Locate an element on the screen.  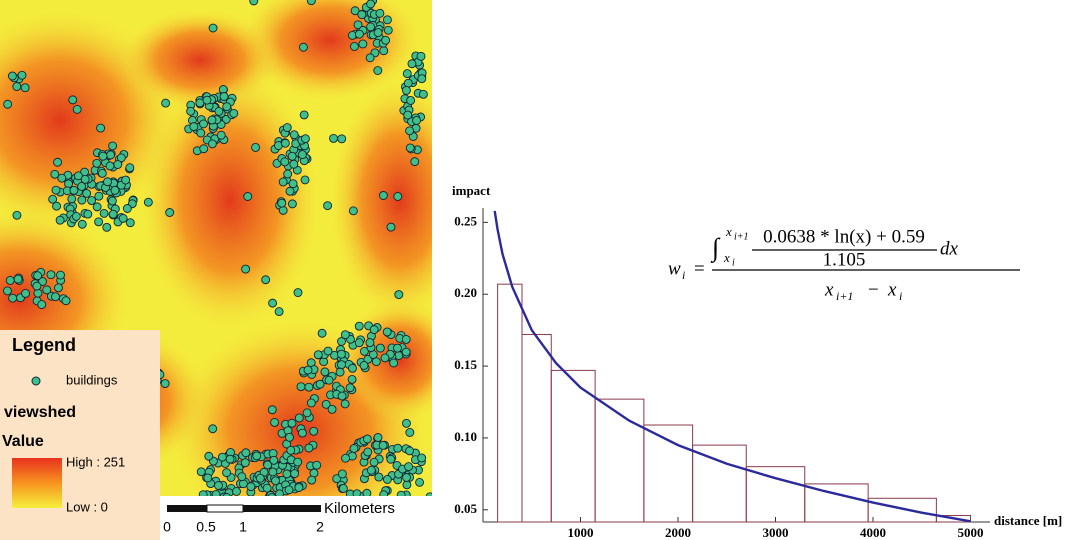
eq-part: − is located at coordinates (873, 289).